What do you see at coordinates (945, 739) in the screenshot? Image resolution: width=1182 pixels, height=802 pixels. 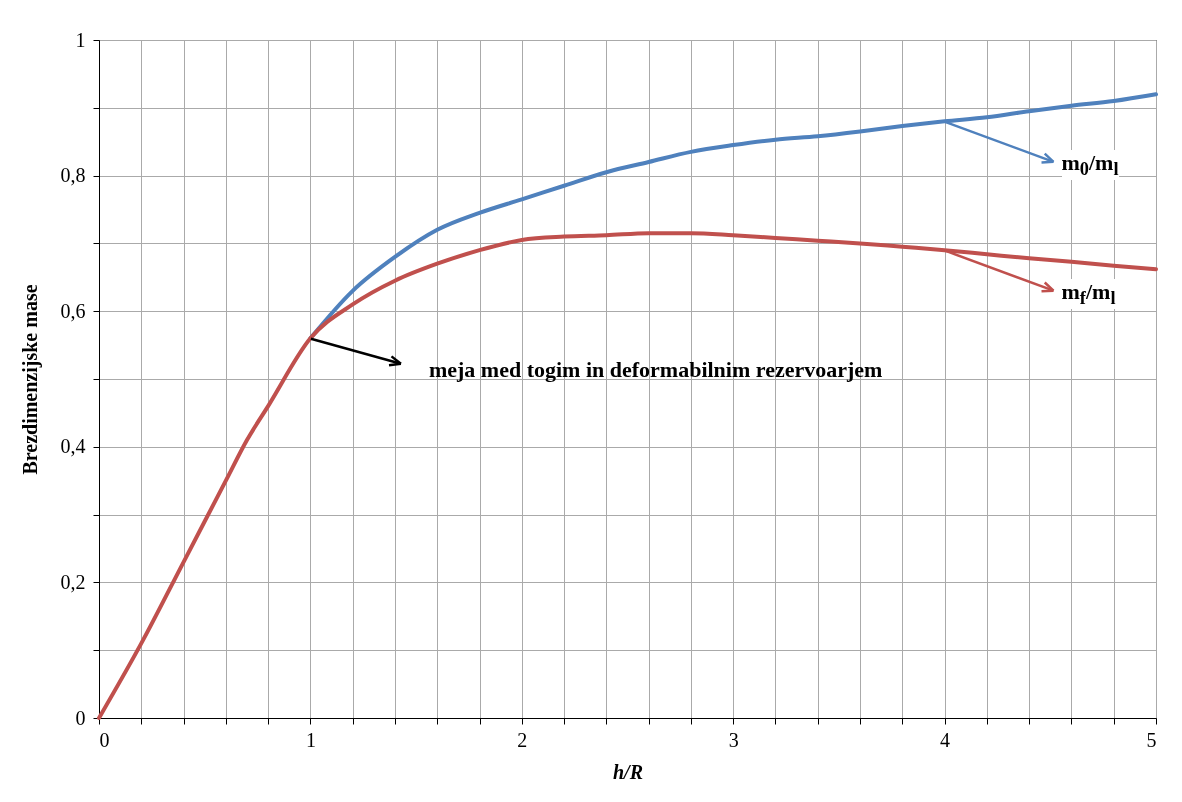 I see `x-tick-label: 4` at bounding box center [945, 739].